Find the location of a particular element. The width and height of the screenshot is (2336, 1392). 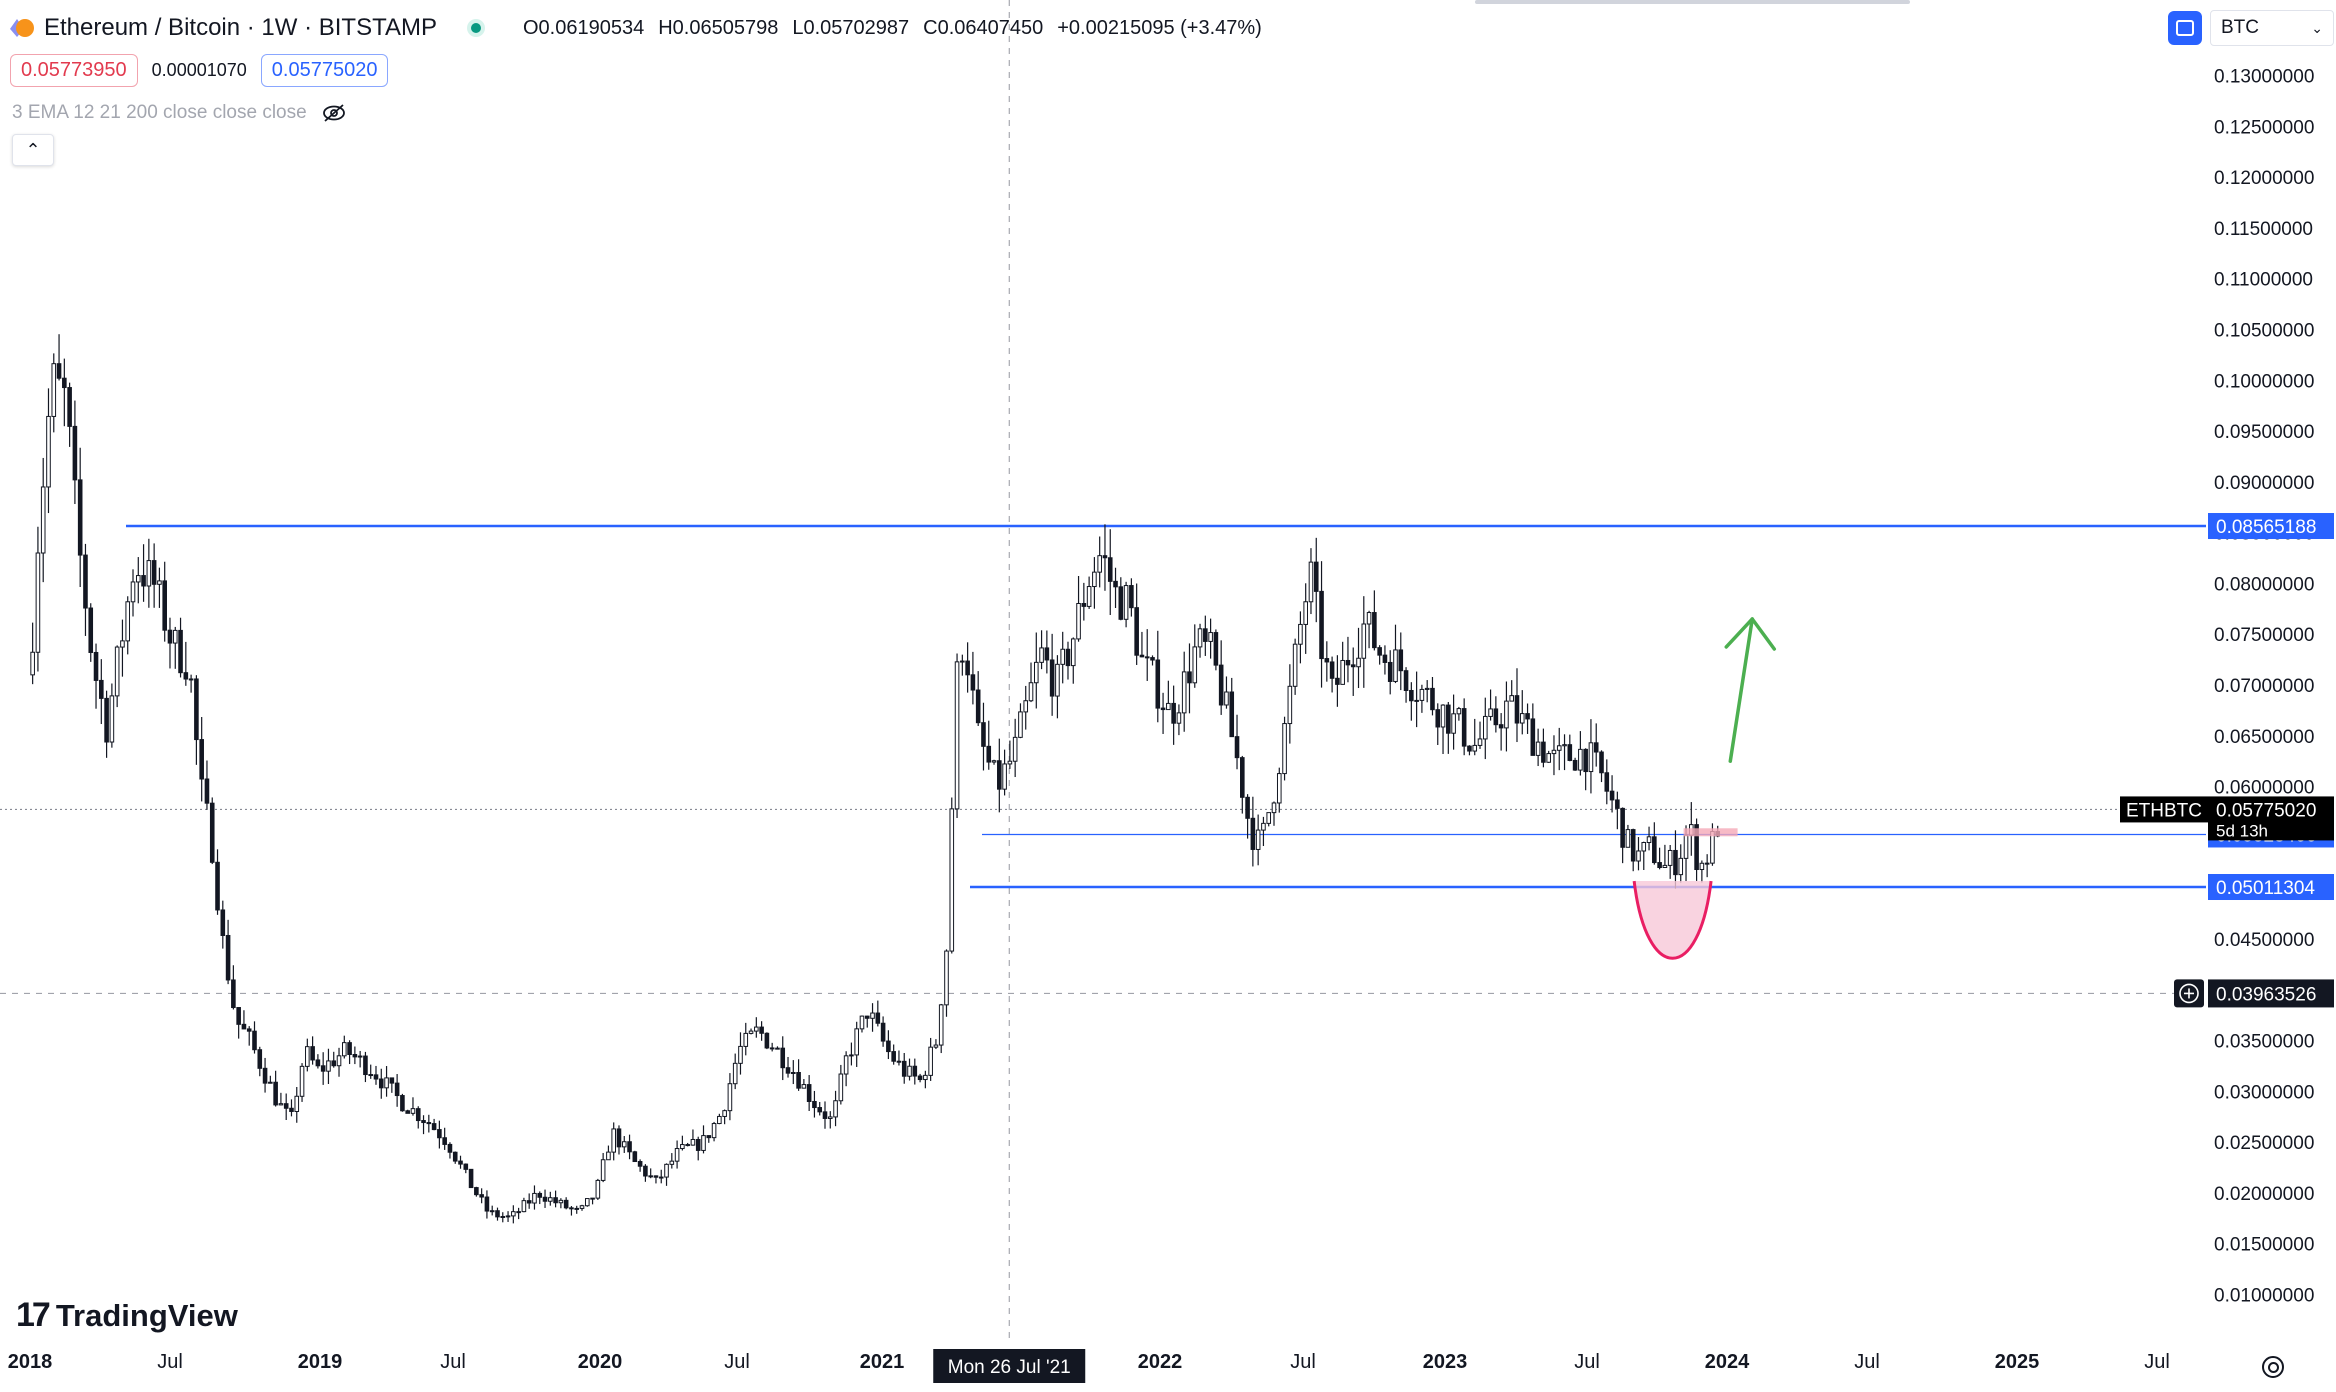

eye-crossed-icon is located at coordinates (334, 113).